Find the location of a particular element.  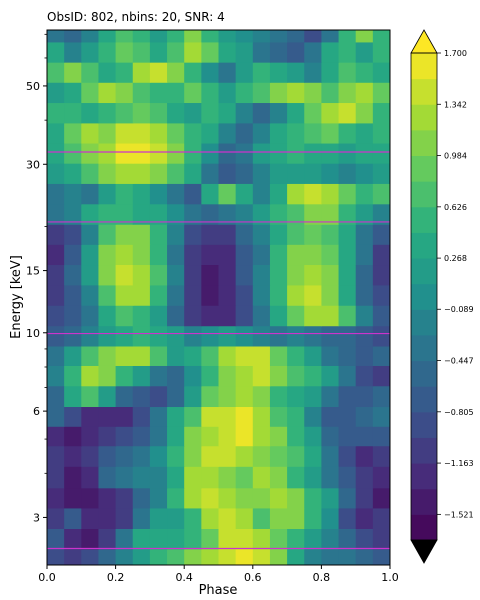

x-tick-label: 0.0 is located at coordinates (47, 577).